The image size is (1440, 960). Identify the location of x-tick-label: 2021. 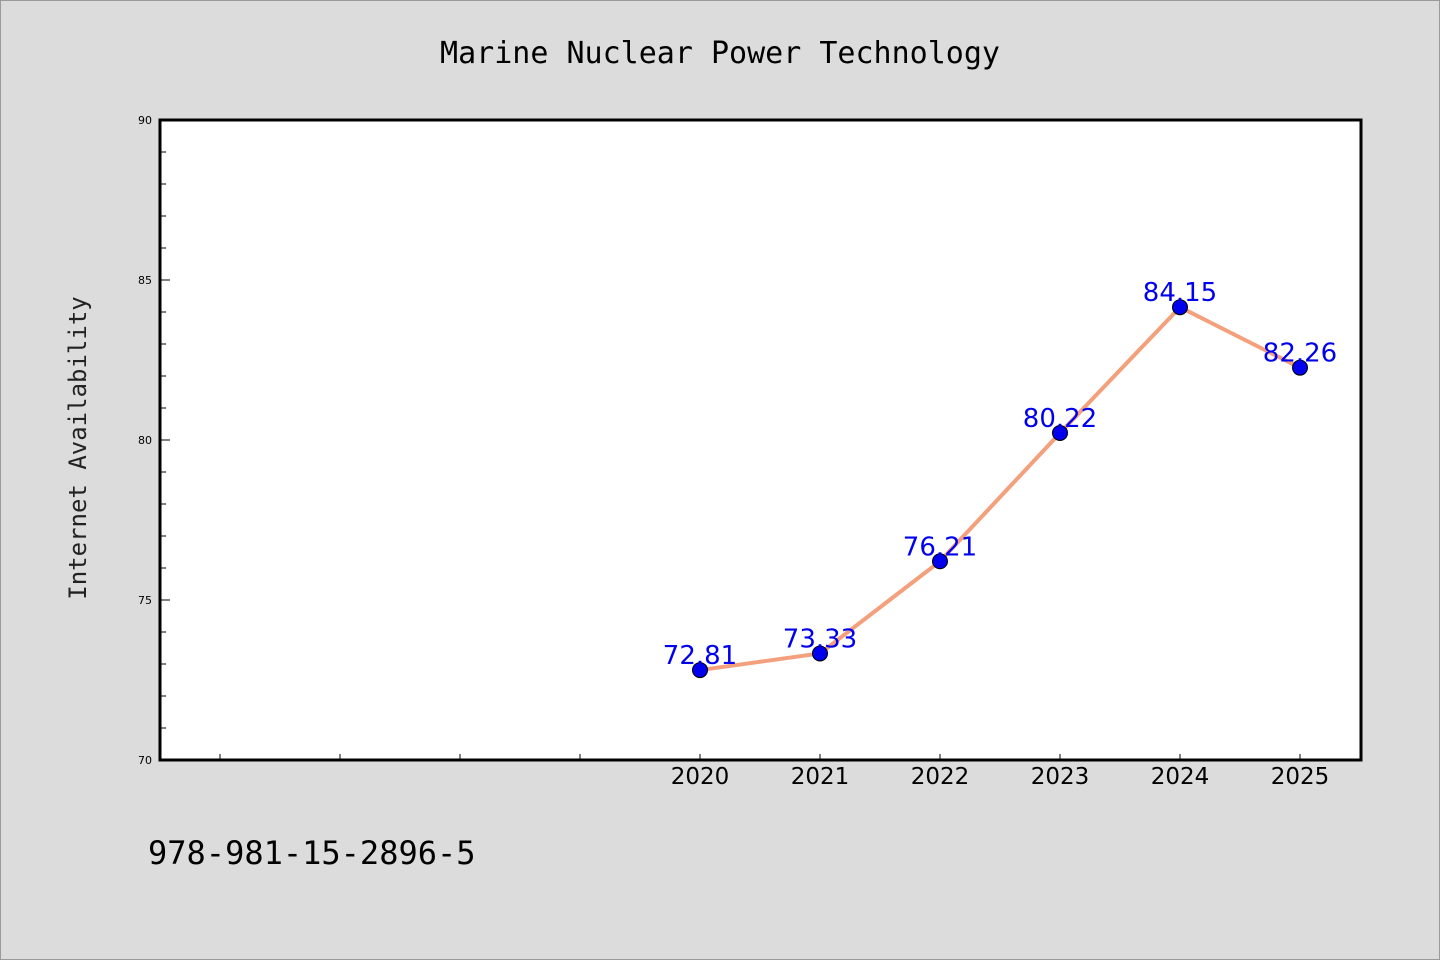
(820, 777).